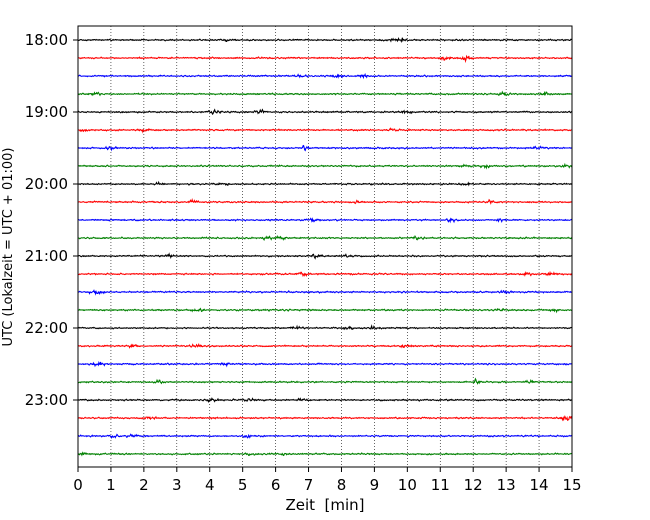 The image size is (650, 520). Describe the element at coordinates (342, 485) in the screenshot. I see `x-tick-label: 8` at that location.